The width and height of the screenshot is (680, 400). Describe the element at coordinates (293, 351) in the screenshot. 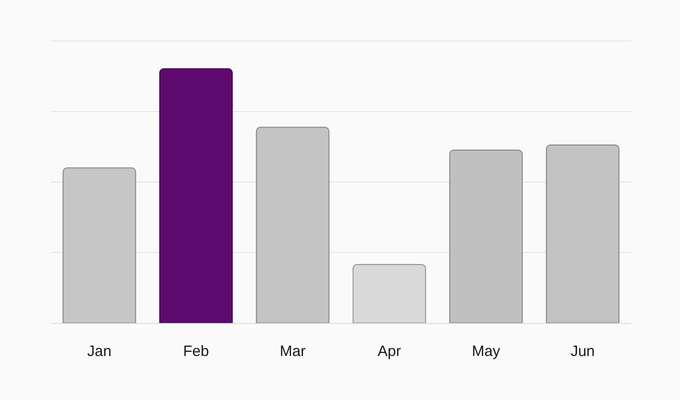

I see `x-tick-label: Mar` at that location.